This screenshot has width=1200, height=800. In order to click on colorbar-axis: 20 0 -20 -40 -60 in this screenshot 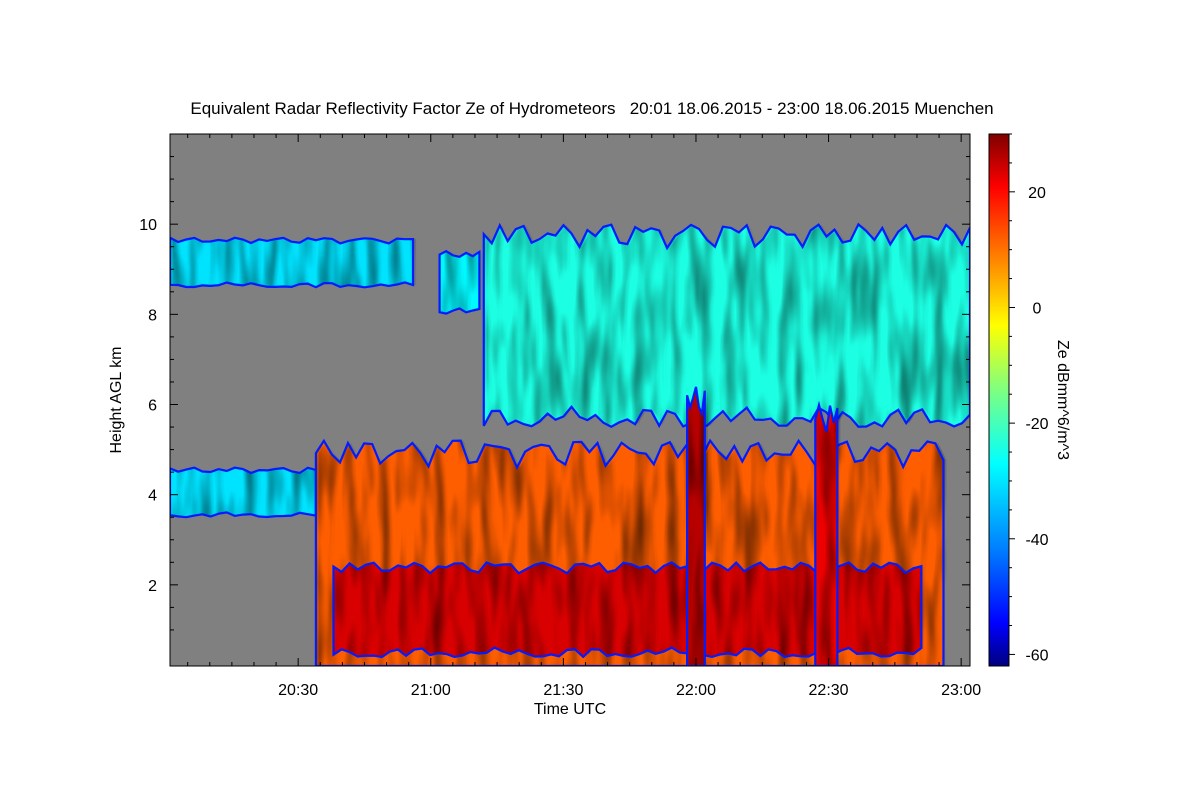, I will do `click(1029, 398)`.